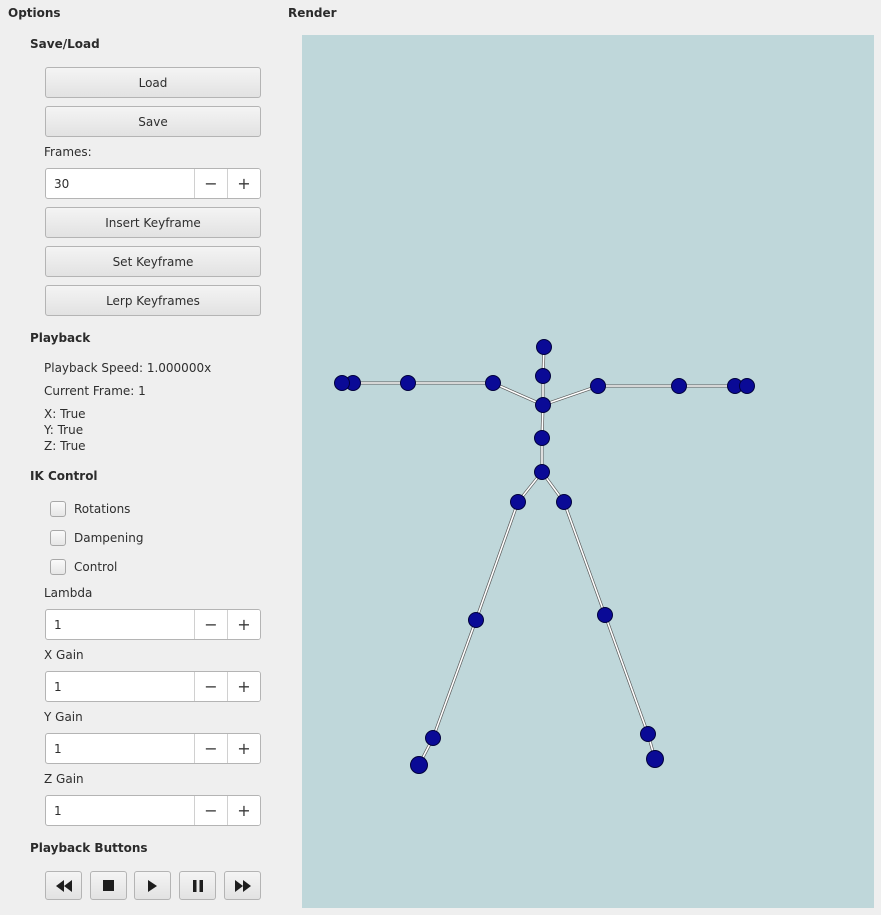  What do you see at coordinates (408, 383) in the screenshot?
I see `joint-lelbow` at bounding box center [408, 383].